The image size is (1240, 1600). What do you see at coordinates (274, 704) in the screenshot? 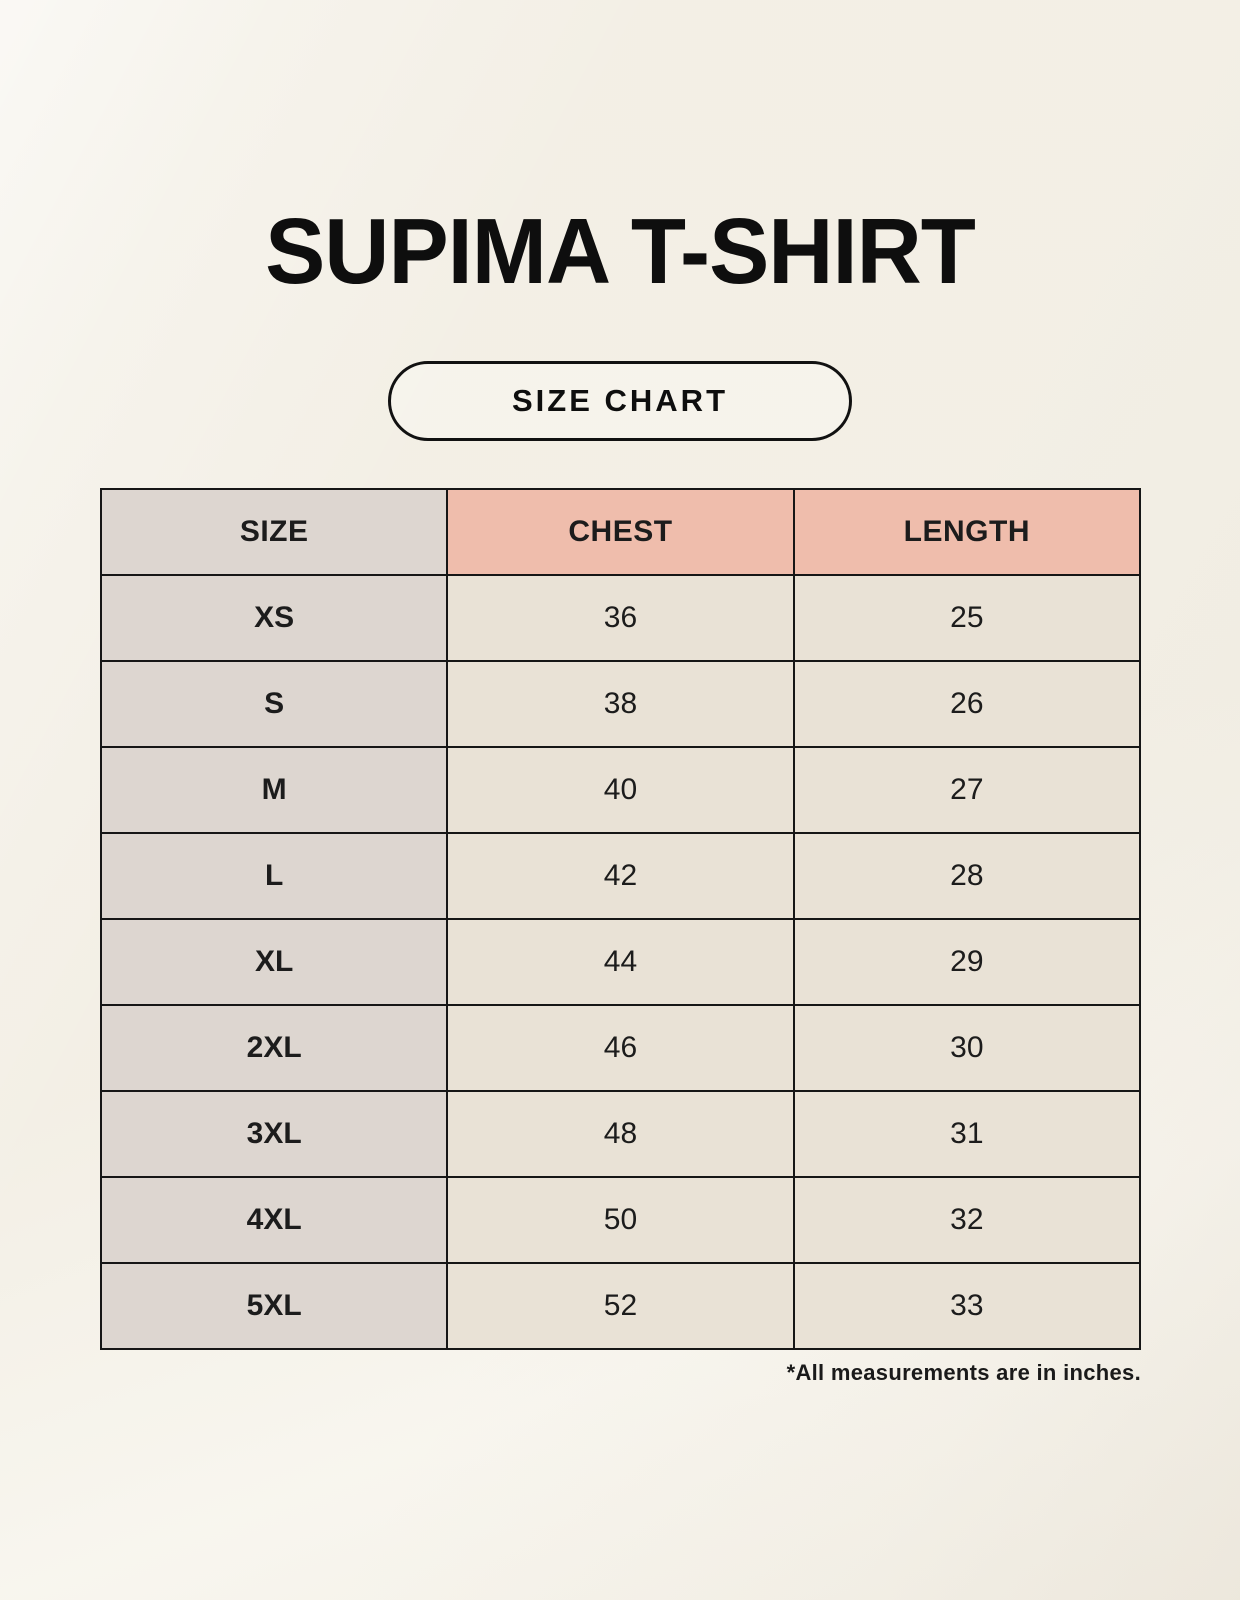
I see `size-label: S` at bounding box center [274, 704].